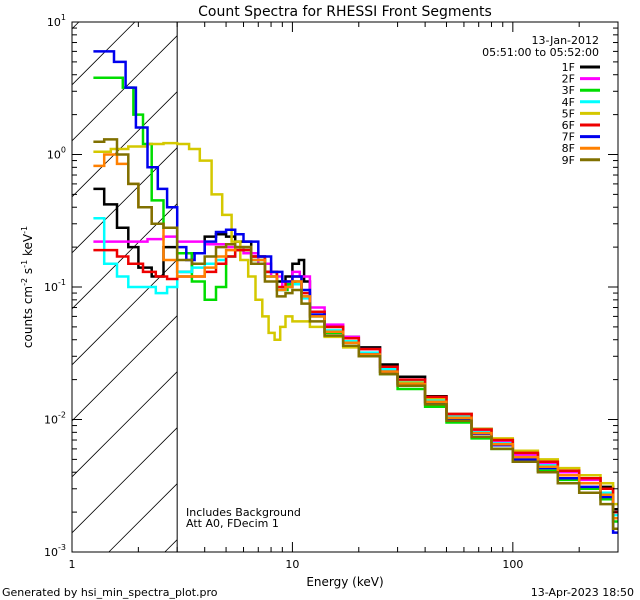 The height and width of the screenshot is (600, 640). What do you see at coordinates (568, 102) in the screenshot?
I see `legend-label-4F: 4F` at bounding box center [568, 102].